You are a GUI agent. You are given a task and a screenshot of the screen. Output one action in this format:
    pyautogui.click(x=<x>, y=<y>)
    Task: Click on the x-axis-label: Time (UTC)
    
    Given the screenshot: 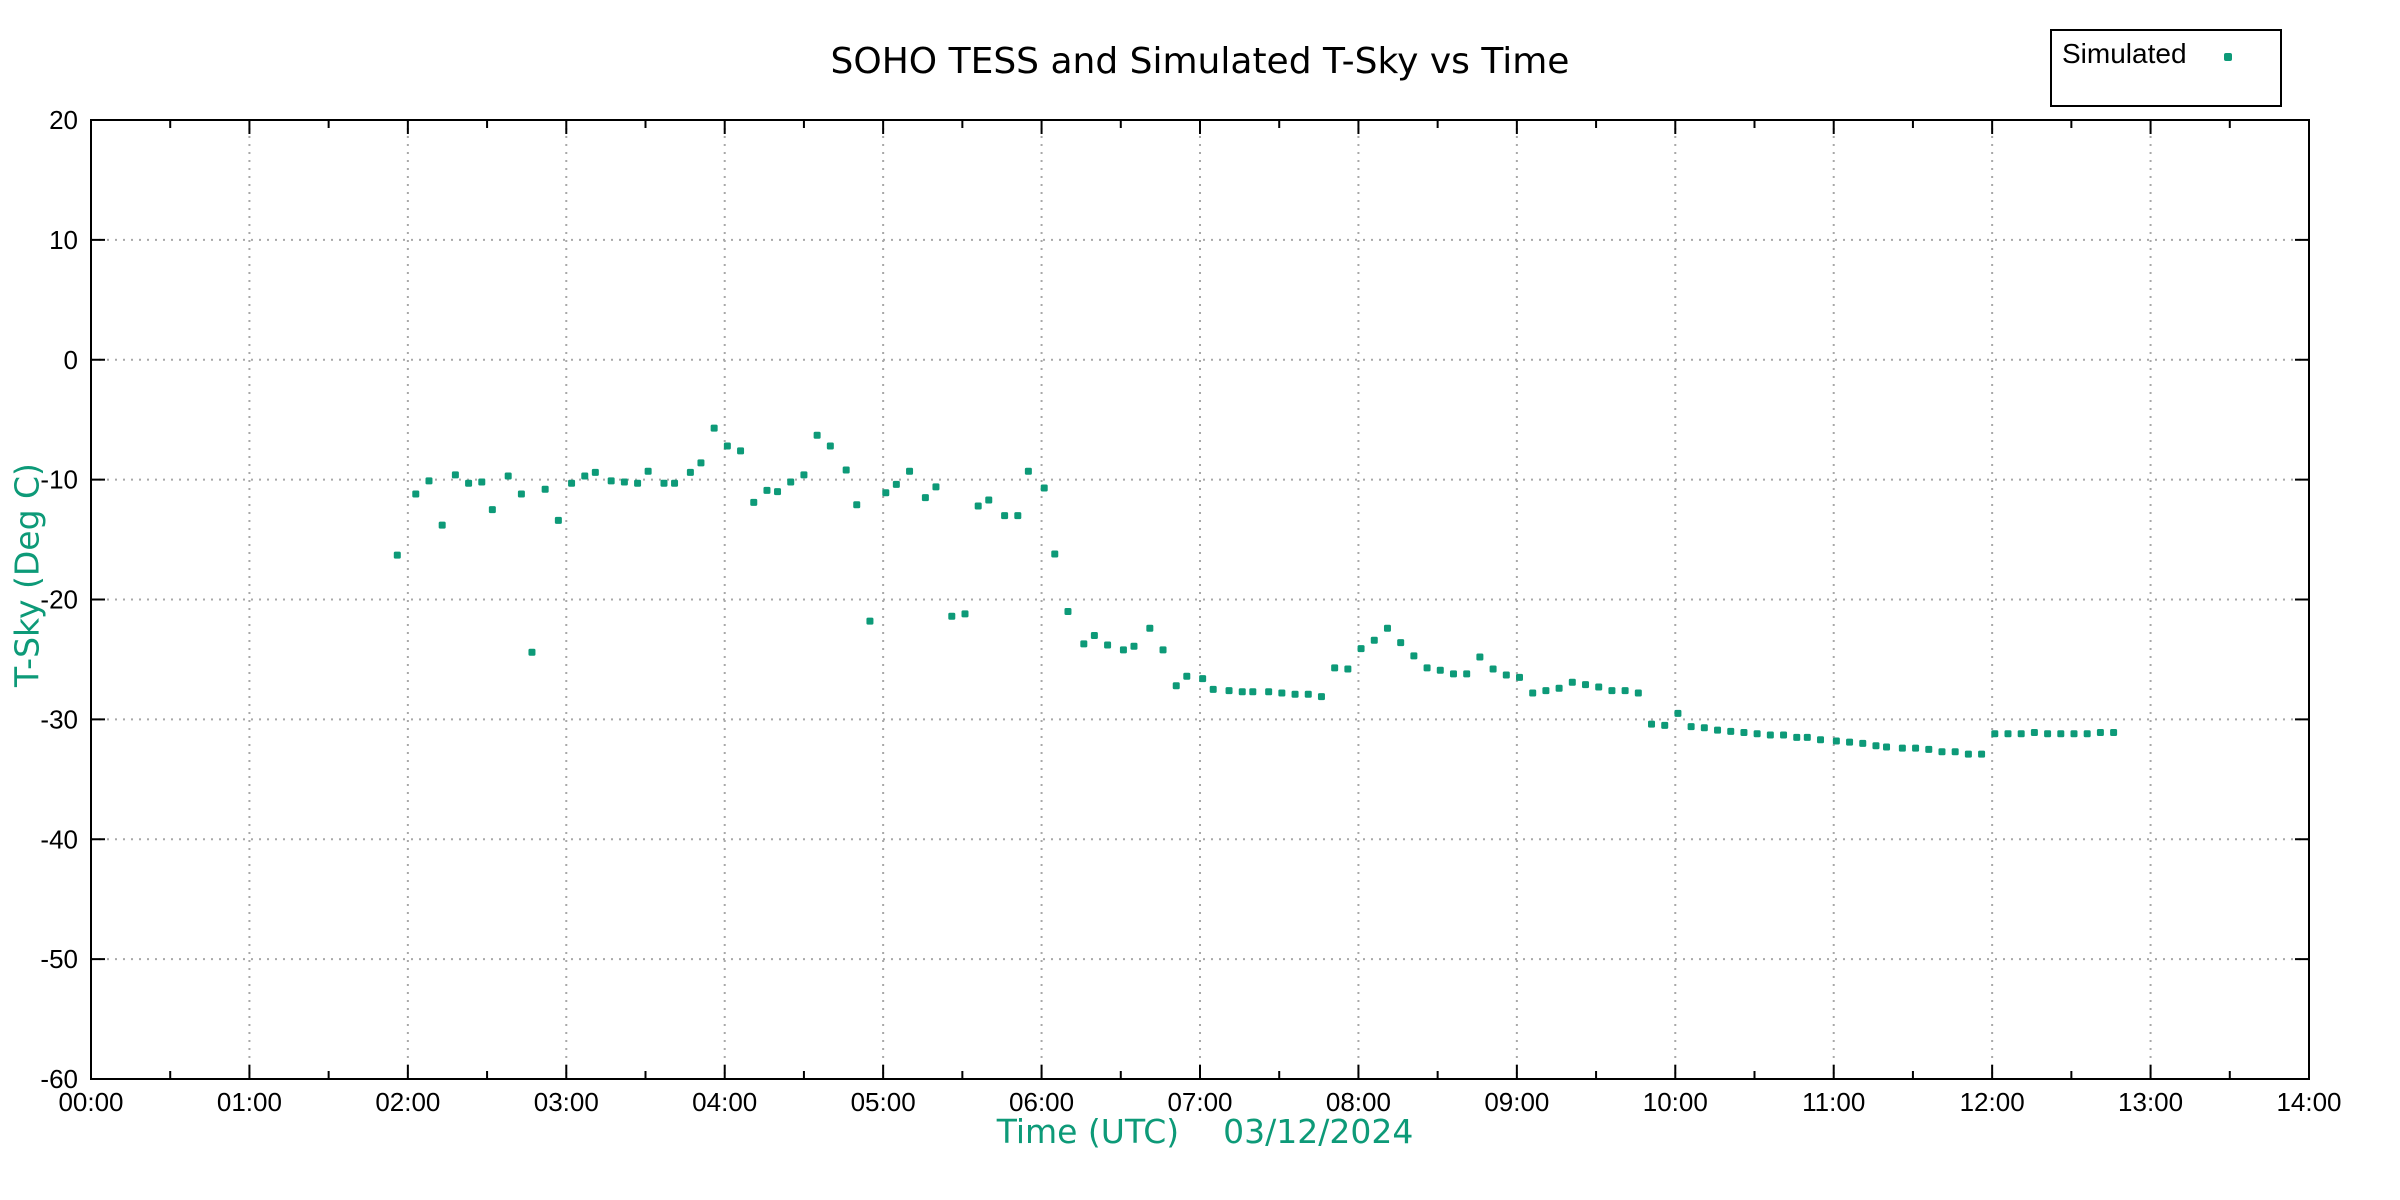 What is the action you would take?
    pyautogui.click(x=1088, y=1131)
    